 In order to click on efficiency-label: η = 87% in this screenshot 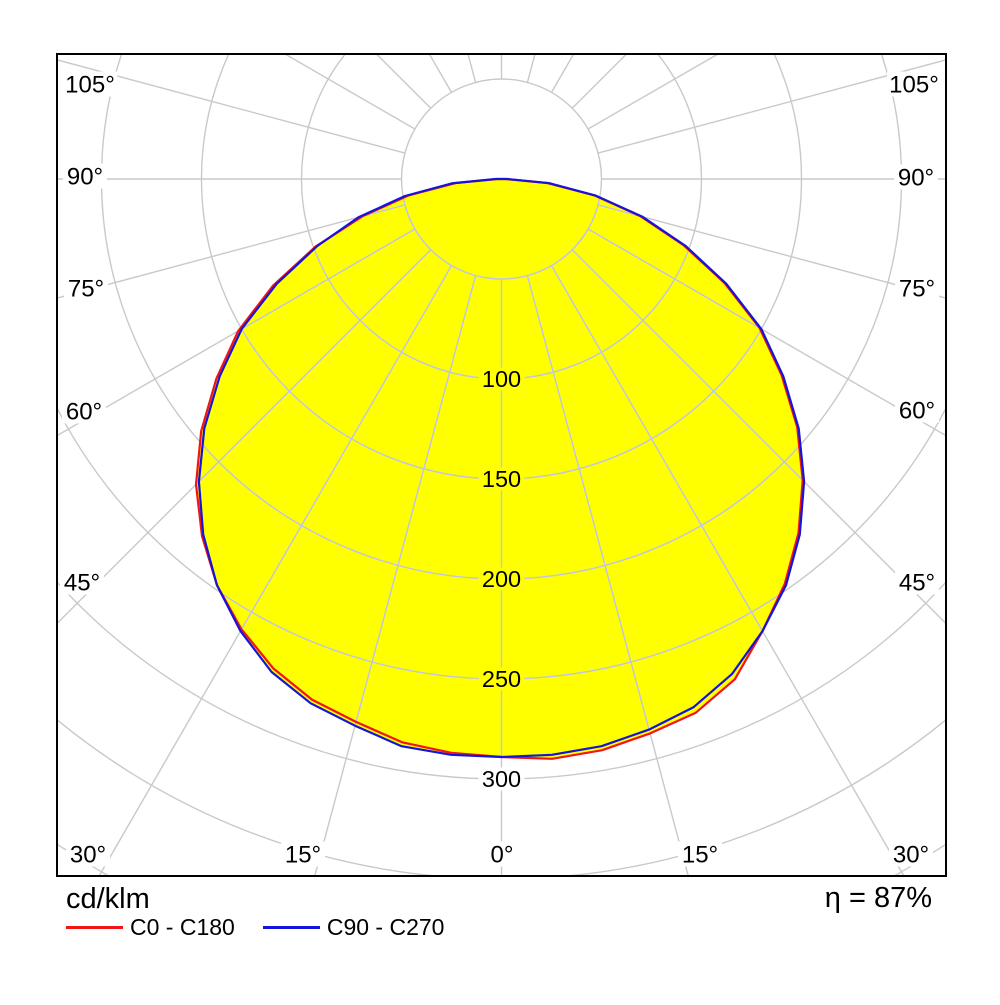, I will do `click(878, 898)`.